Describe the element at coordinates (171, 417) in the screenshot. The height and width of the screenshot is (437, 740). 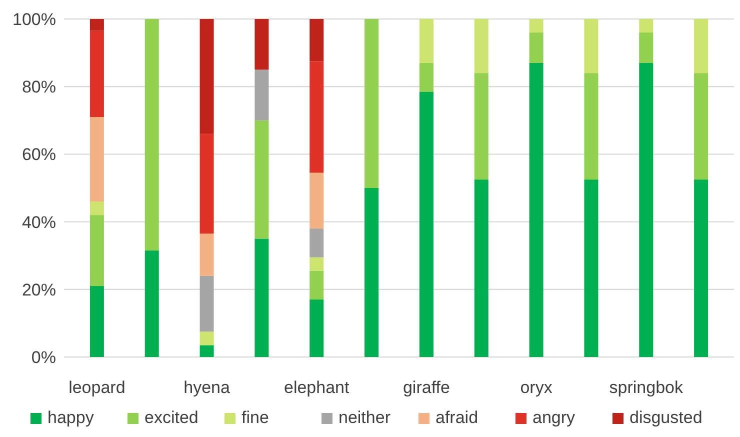
I see `legend-label: excited` at that location.